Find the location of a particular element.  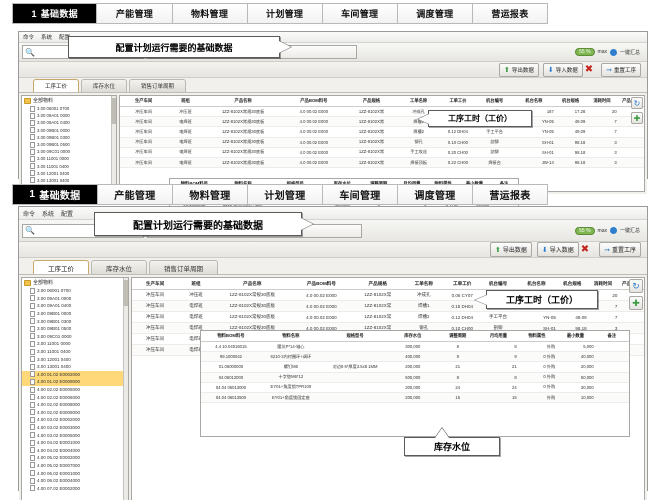

table-row: 04.06012000 十字垫M6*12 500,000 8 8 0 外购 50,000 is located at coordinates (415, 377).